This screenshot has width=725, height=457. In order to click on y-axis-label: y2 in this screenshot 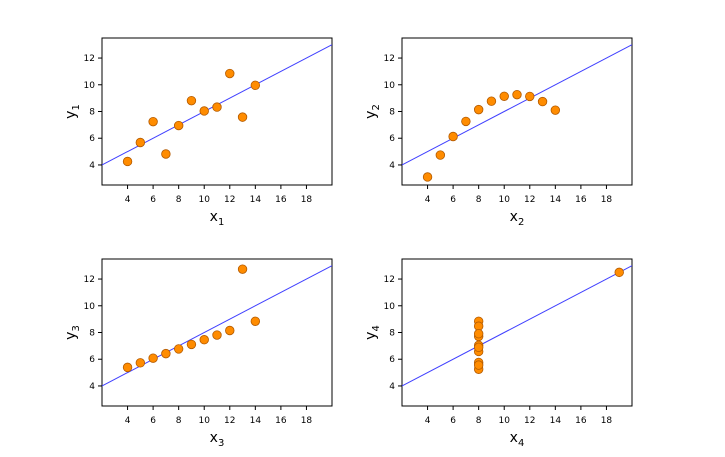, I will do `click(372, 111)`.